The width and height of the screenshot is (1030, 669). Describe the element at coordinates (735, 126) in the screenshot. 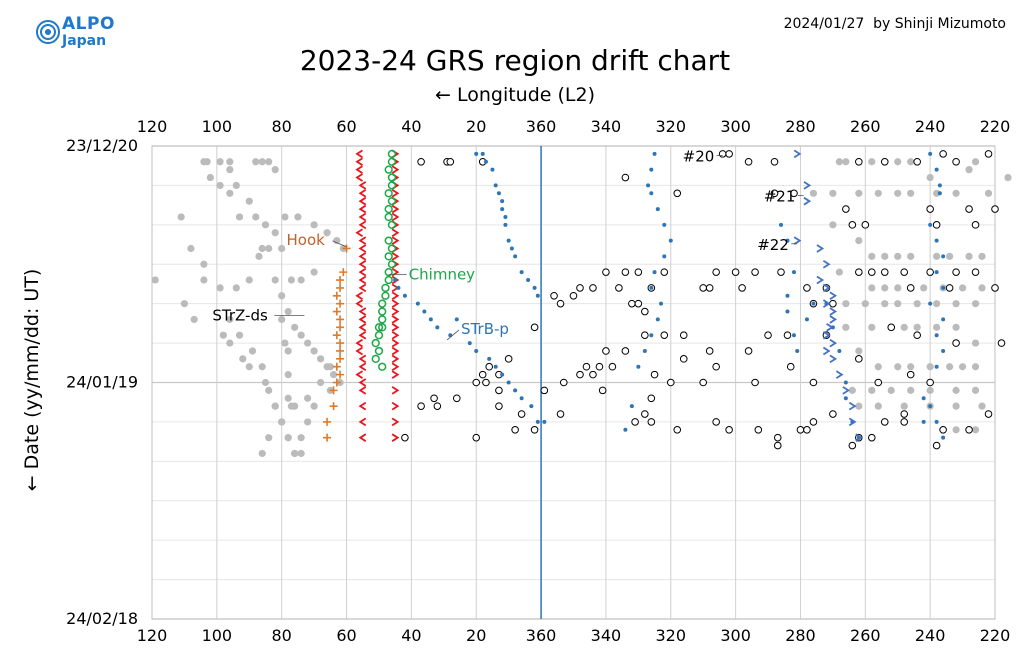

I see `x-tick-label-top: 300` at that location.